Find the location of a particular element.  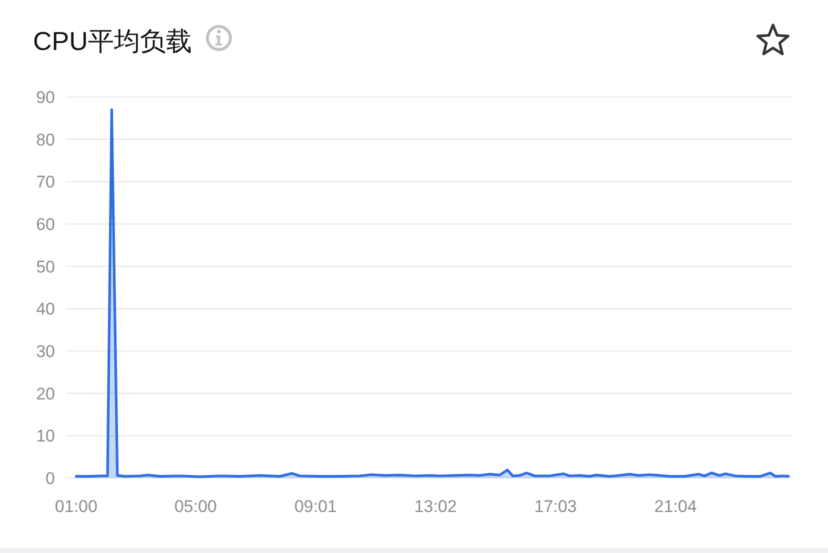

y-tick-label: 70 is located at coordinates (45, 182).